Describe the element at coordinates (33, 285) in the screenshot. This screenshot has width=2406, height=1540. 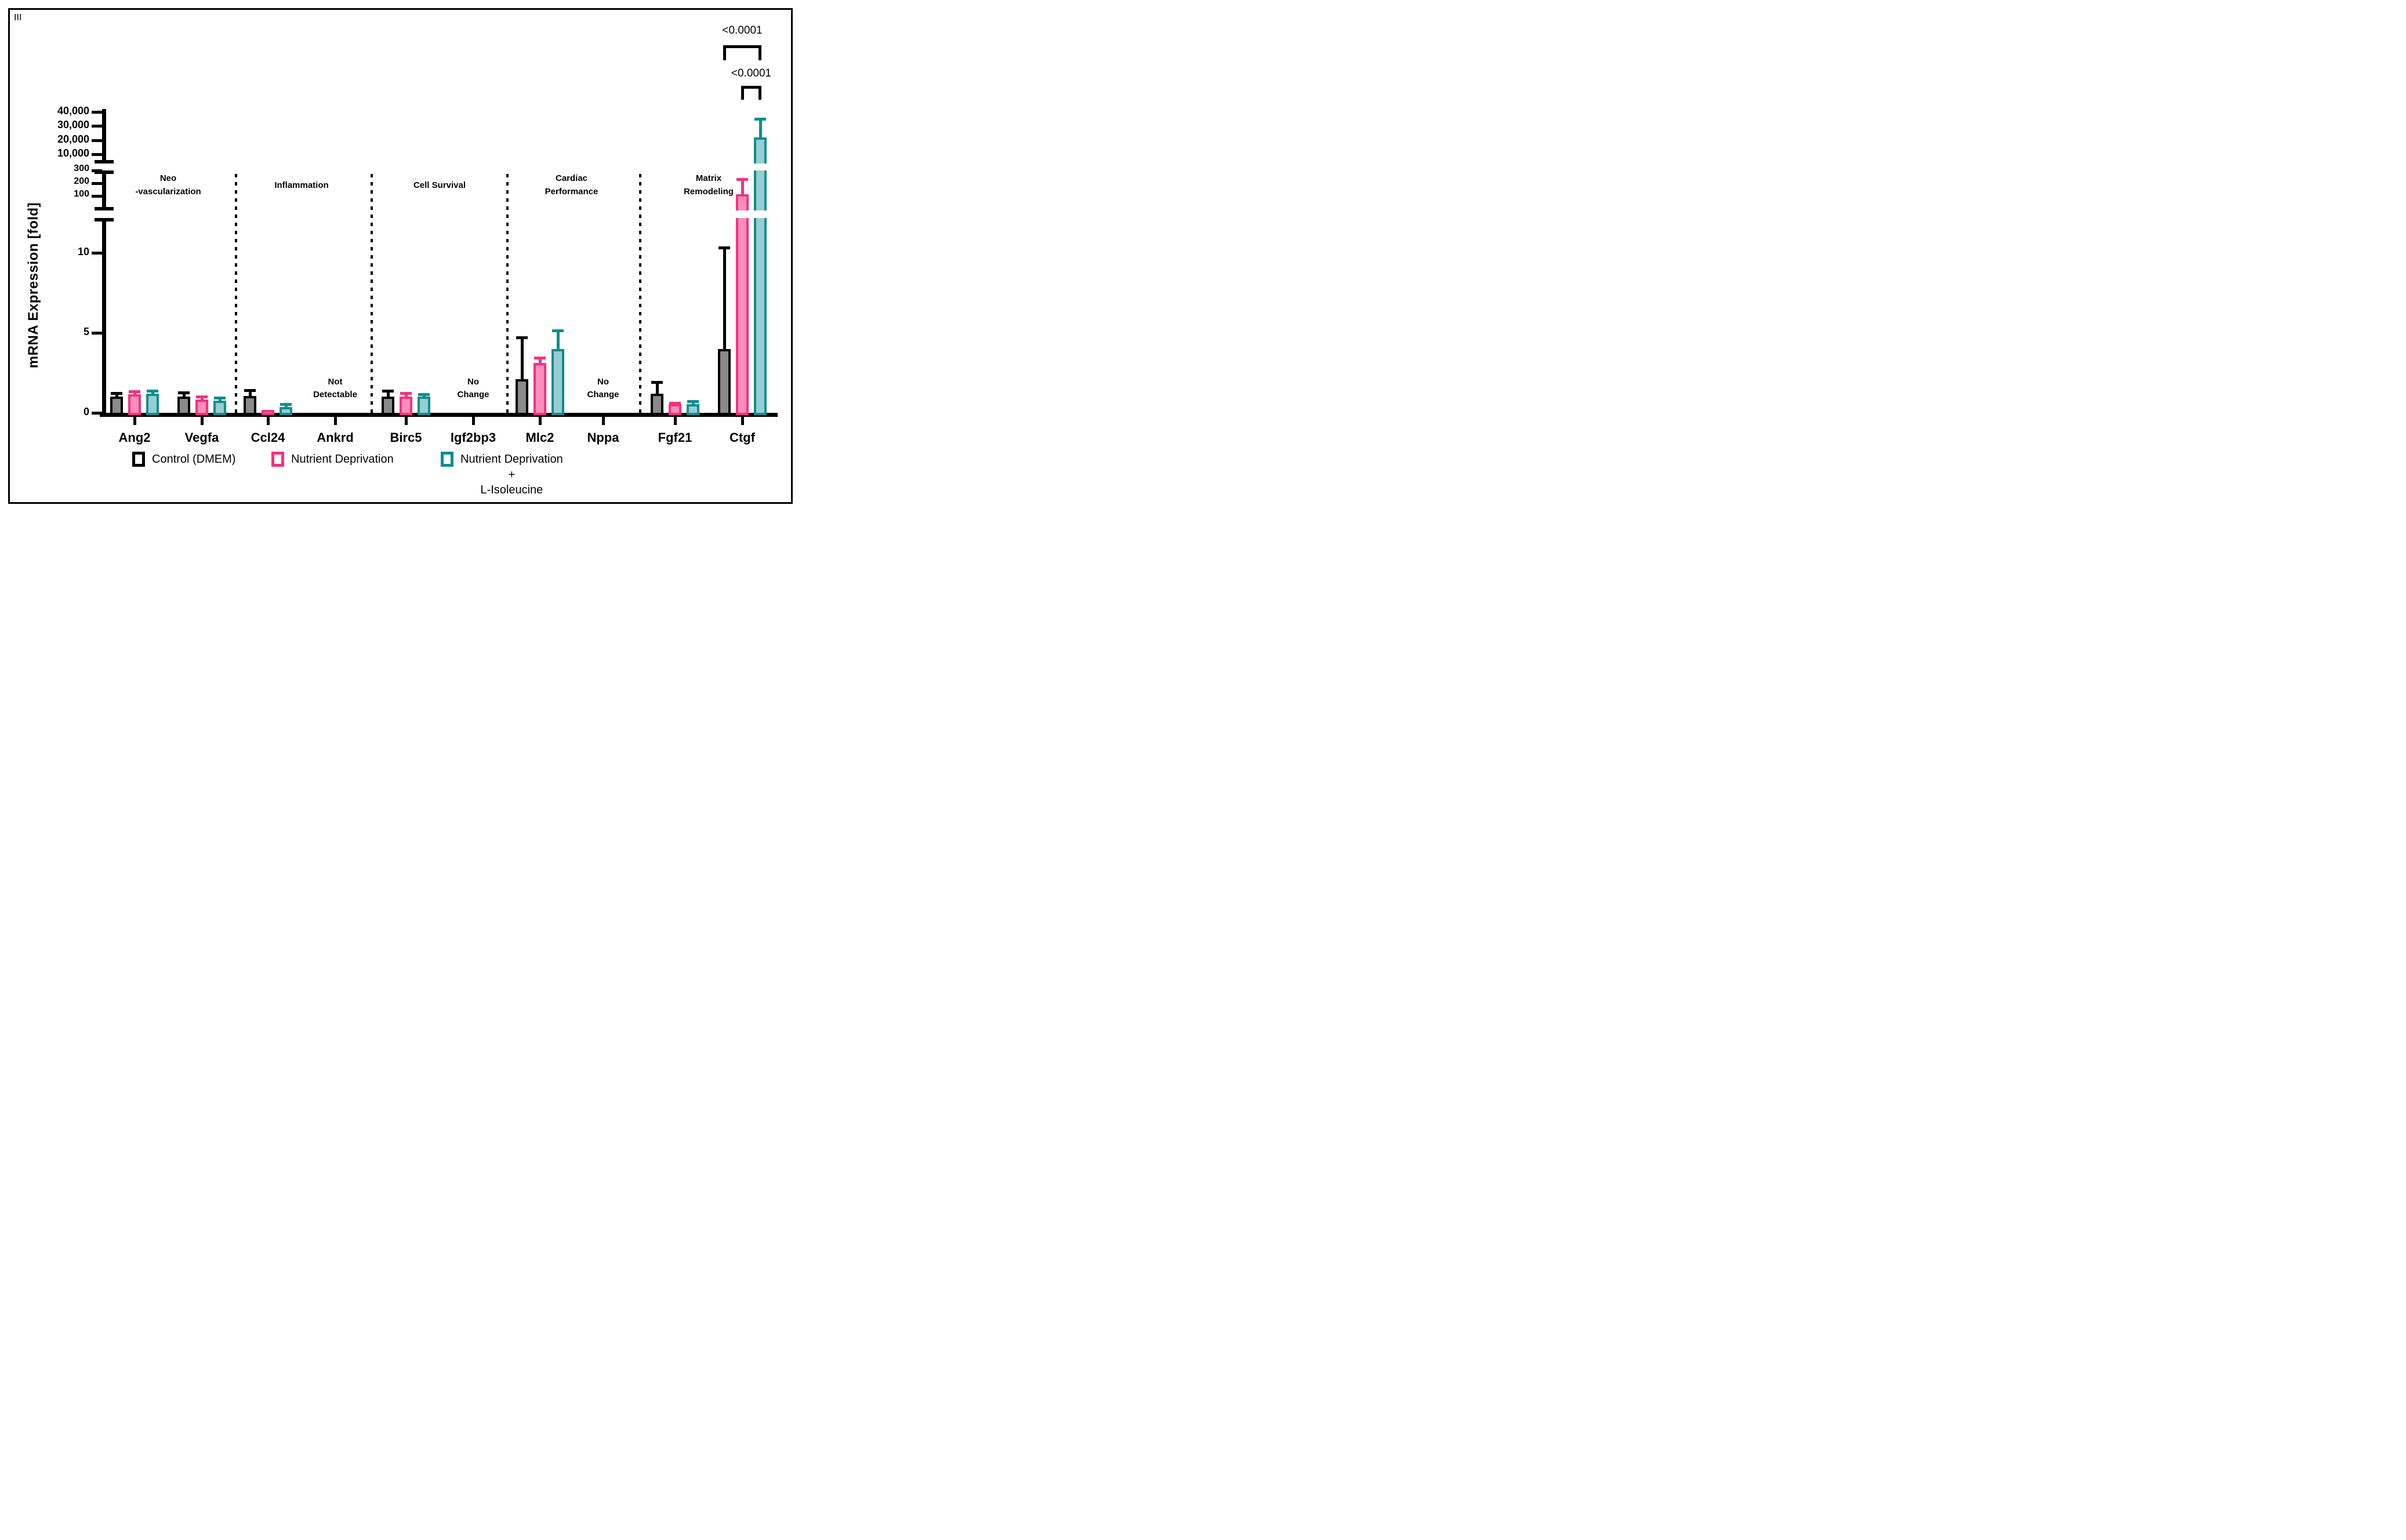
I see `y-axis-title: mRNA Expression [fold]` at that location.